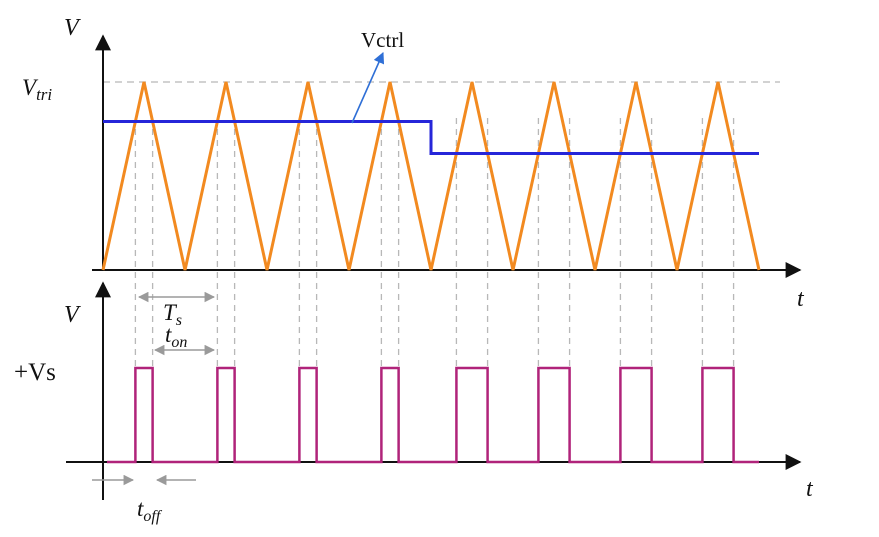 The width and height of the screenshot is (879, 537). I want to click on ton-main: t, so click(168, 334).